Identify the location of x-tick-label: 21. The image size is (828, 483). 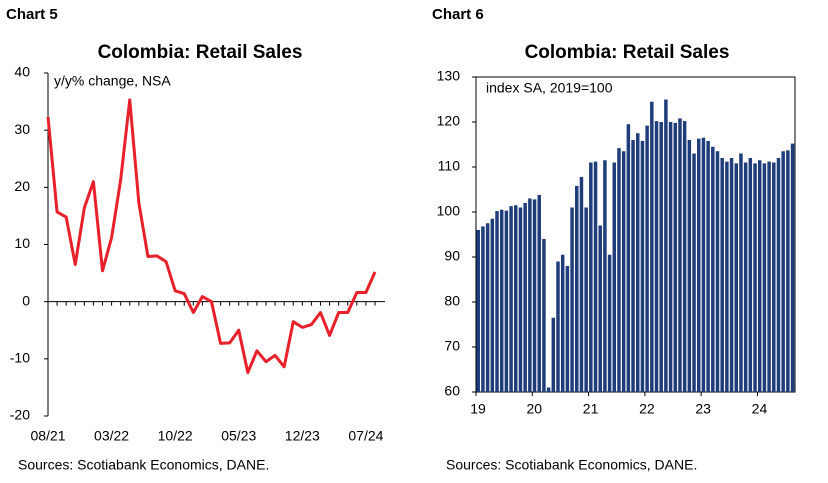
(591, 409).